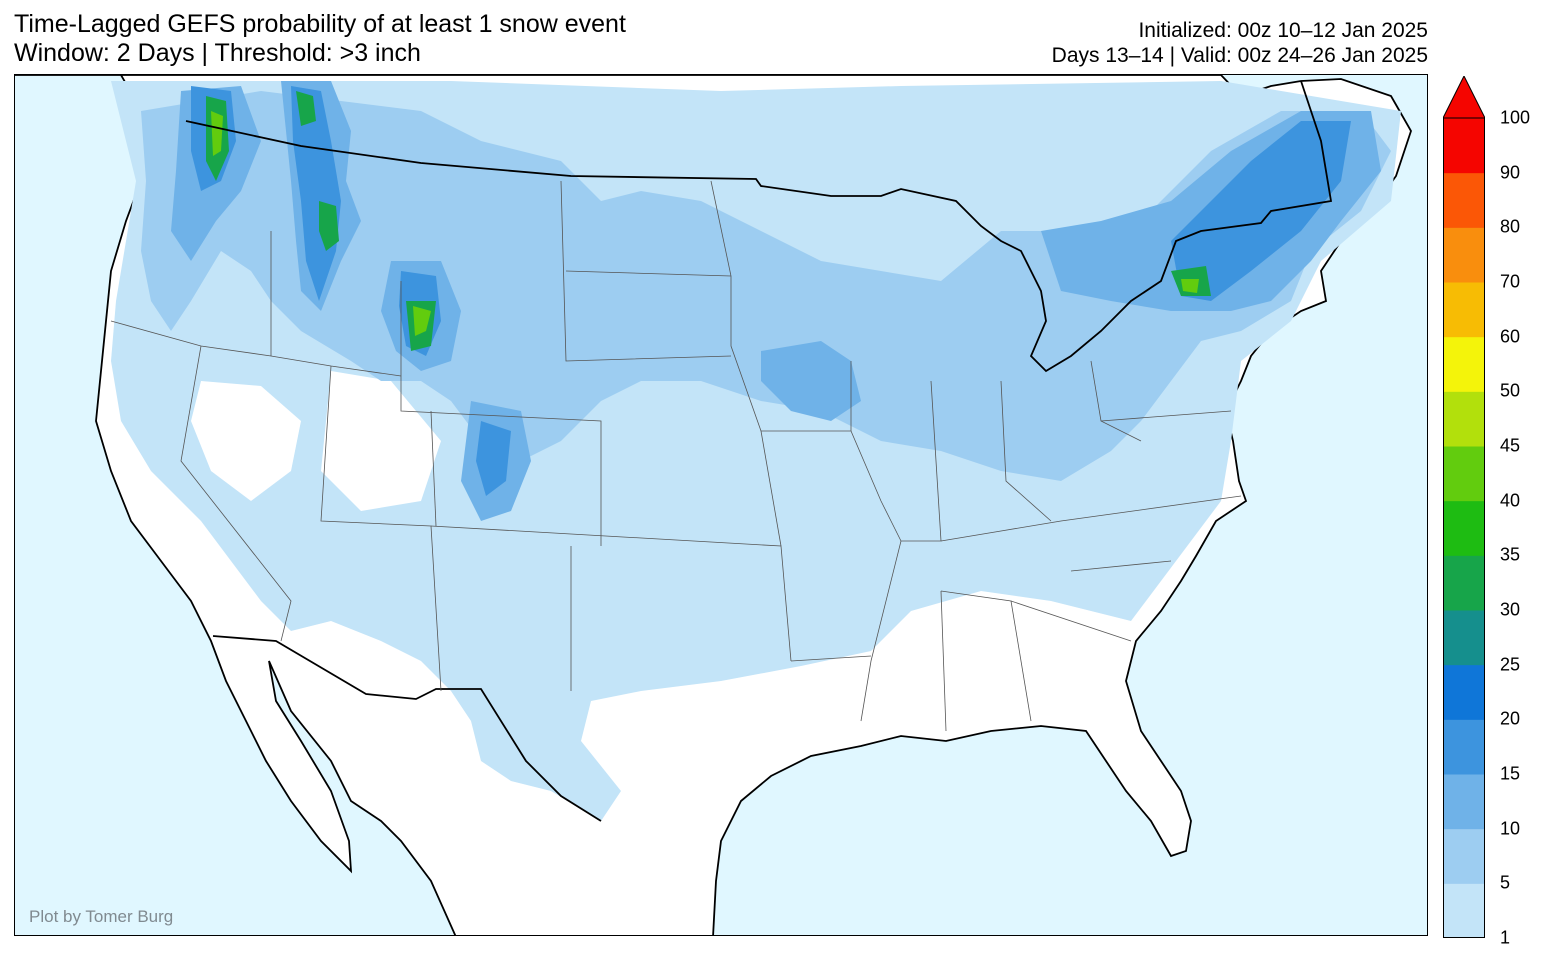 Image resolution: width=1550 pixels, height=963 pixels. Describe the element at coordinates (1464, 97) in the screenshot. I see `colorbar-extend-arrow` at that location.